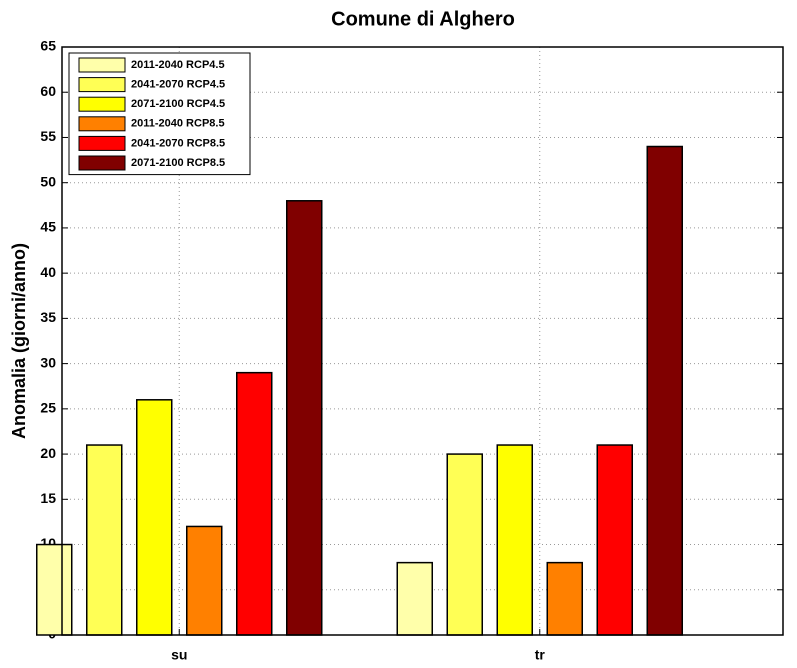 Image resolution: width=797 pixels, height=668 pixels. What do you see at coordinates (178, 143) in the screenshot?
I see `legend-label: 2041-2070 RCP8.5` at bounding box center [178, 143].